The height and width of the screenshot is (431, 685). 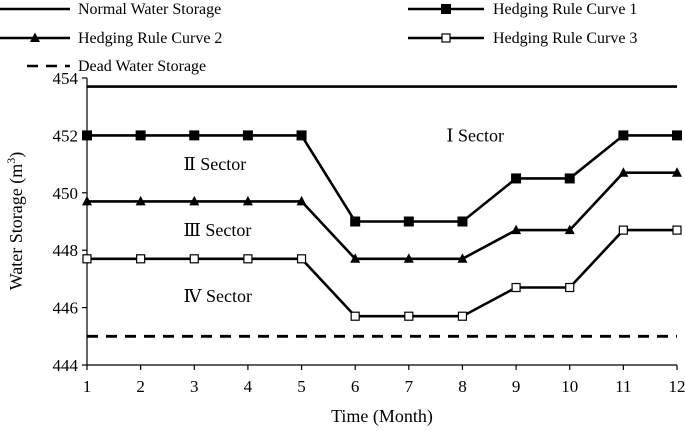 What do you see at coordinates (565, 38) in the screenshot?
I see `legend-label: Hedging Rule Curve 3` at bounding box center [565, 38].